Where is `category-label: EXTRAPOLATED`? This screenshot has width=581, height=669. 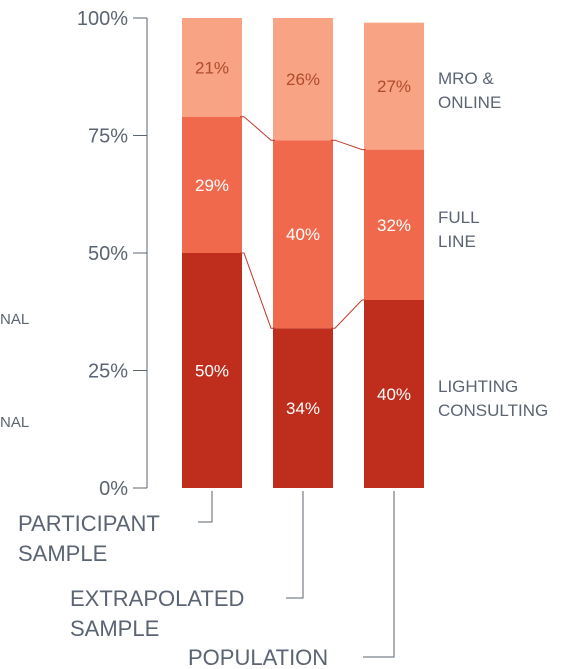
category-label: EXTRAPOLATED is located at coordinates (157, 598).